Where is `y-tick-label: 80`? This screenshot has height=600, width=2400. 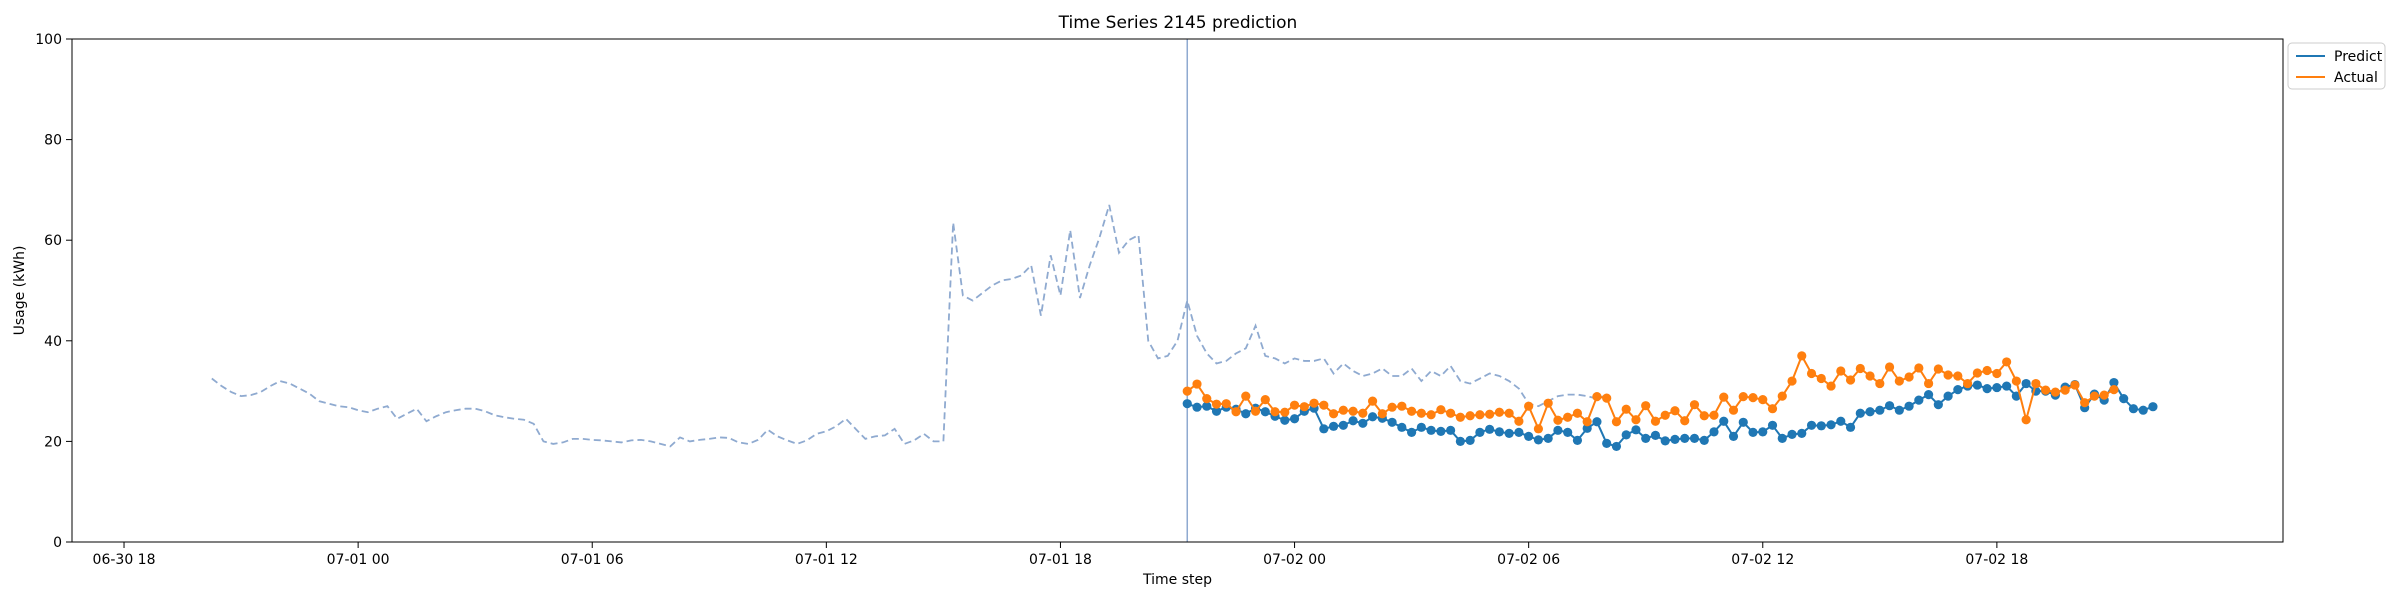 y-tick-label: 80 is located at coordinates (53, 141).